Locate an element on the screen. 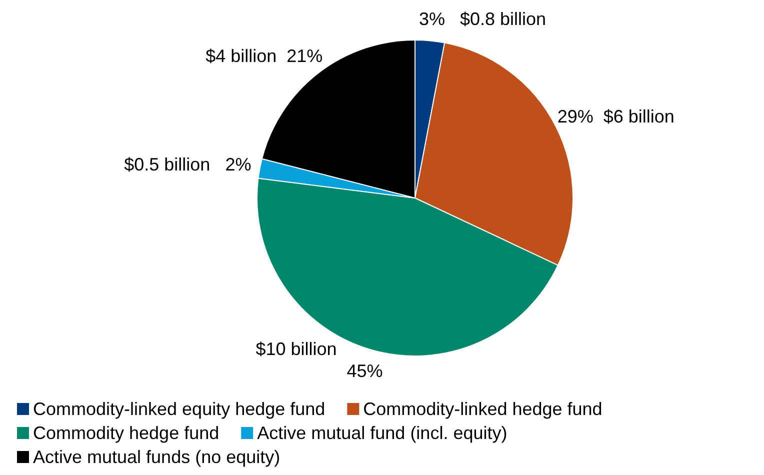 The height and width of the screenshot is (475, 764). data-label: 45% is located at coordinates (364, 370).